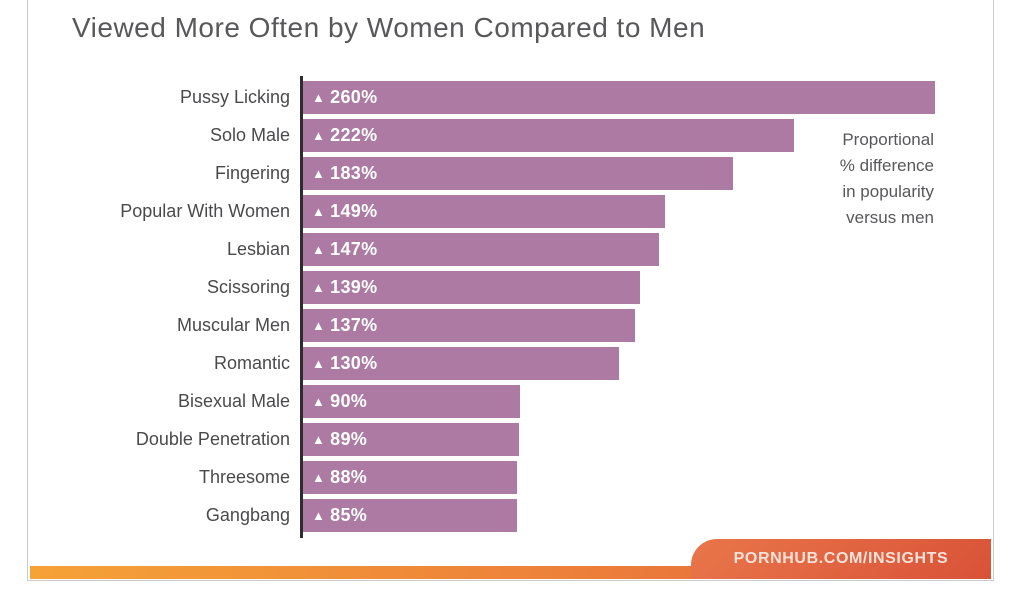 This screenshot has width=1024, height=607. Describe the element at coordinates (251, 363) in the screenshot. I see `category-label: Romantic` at that location.